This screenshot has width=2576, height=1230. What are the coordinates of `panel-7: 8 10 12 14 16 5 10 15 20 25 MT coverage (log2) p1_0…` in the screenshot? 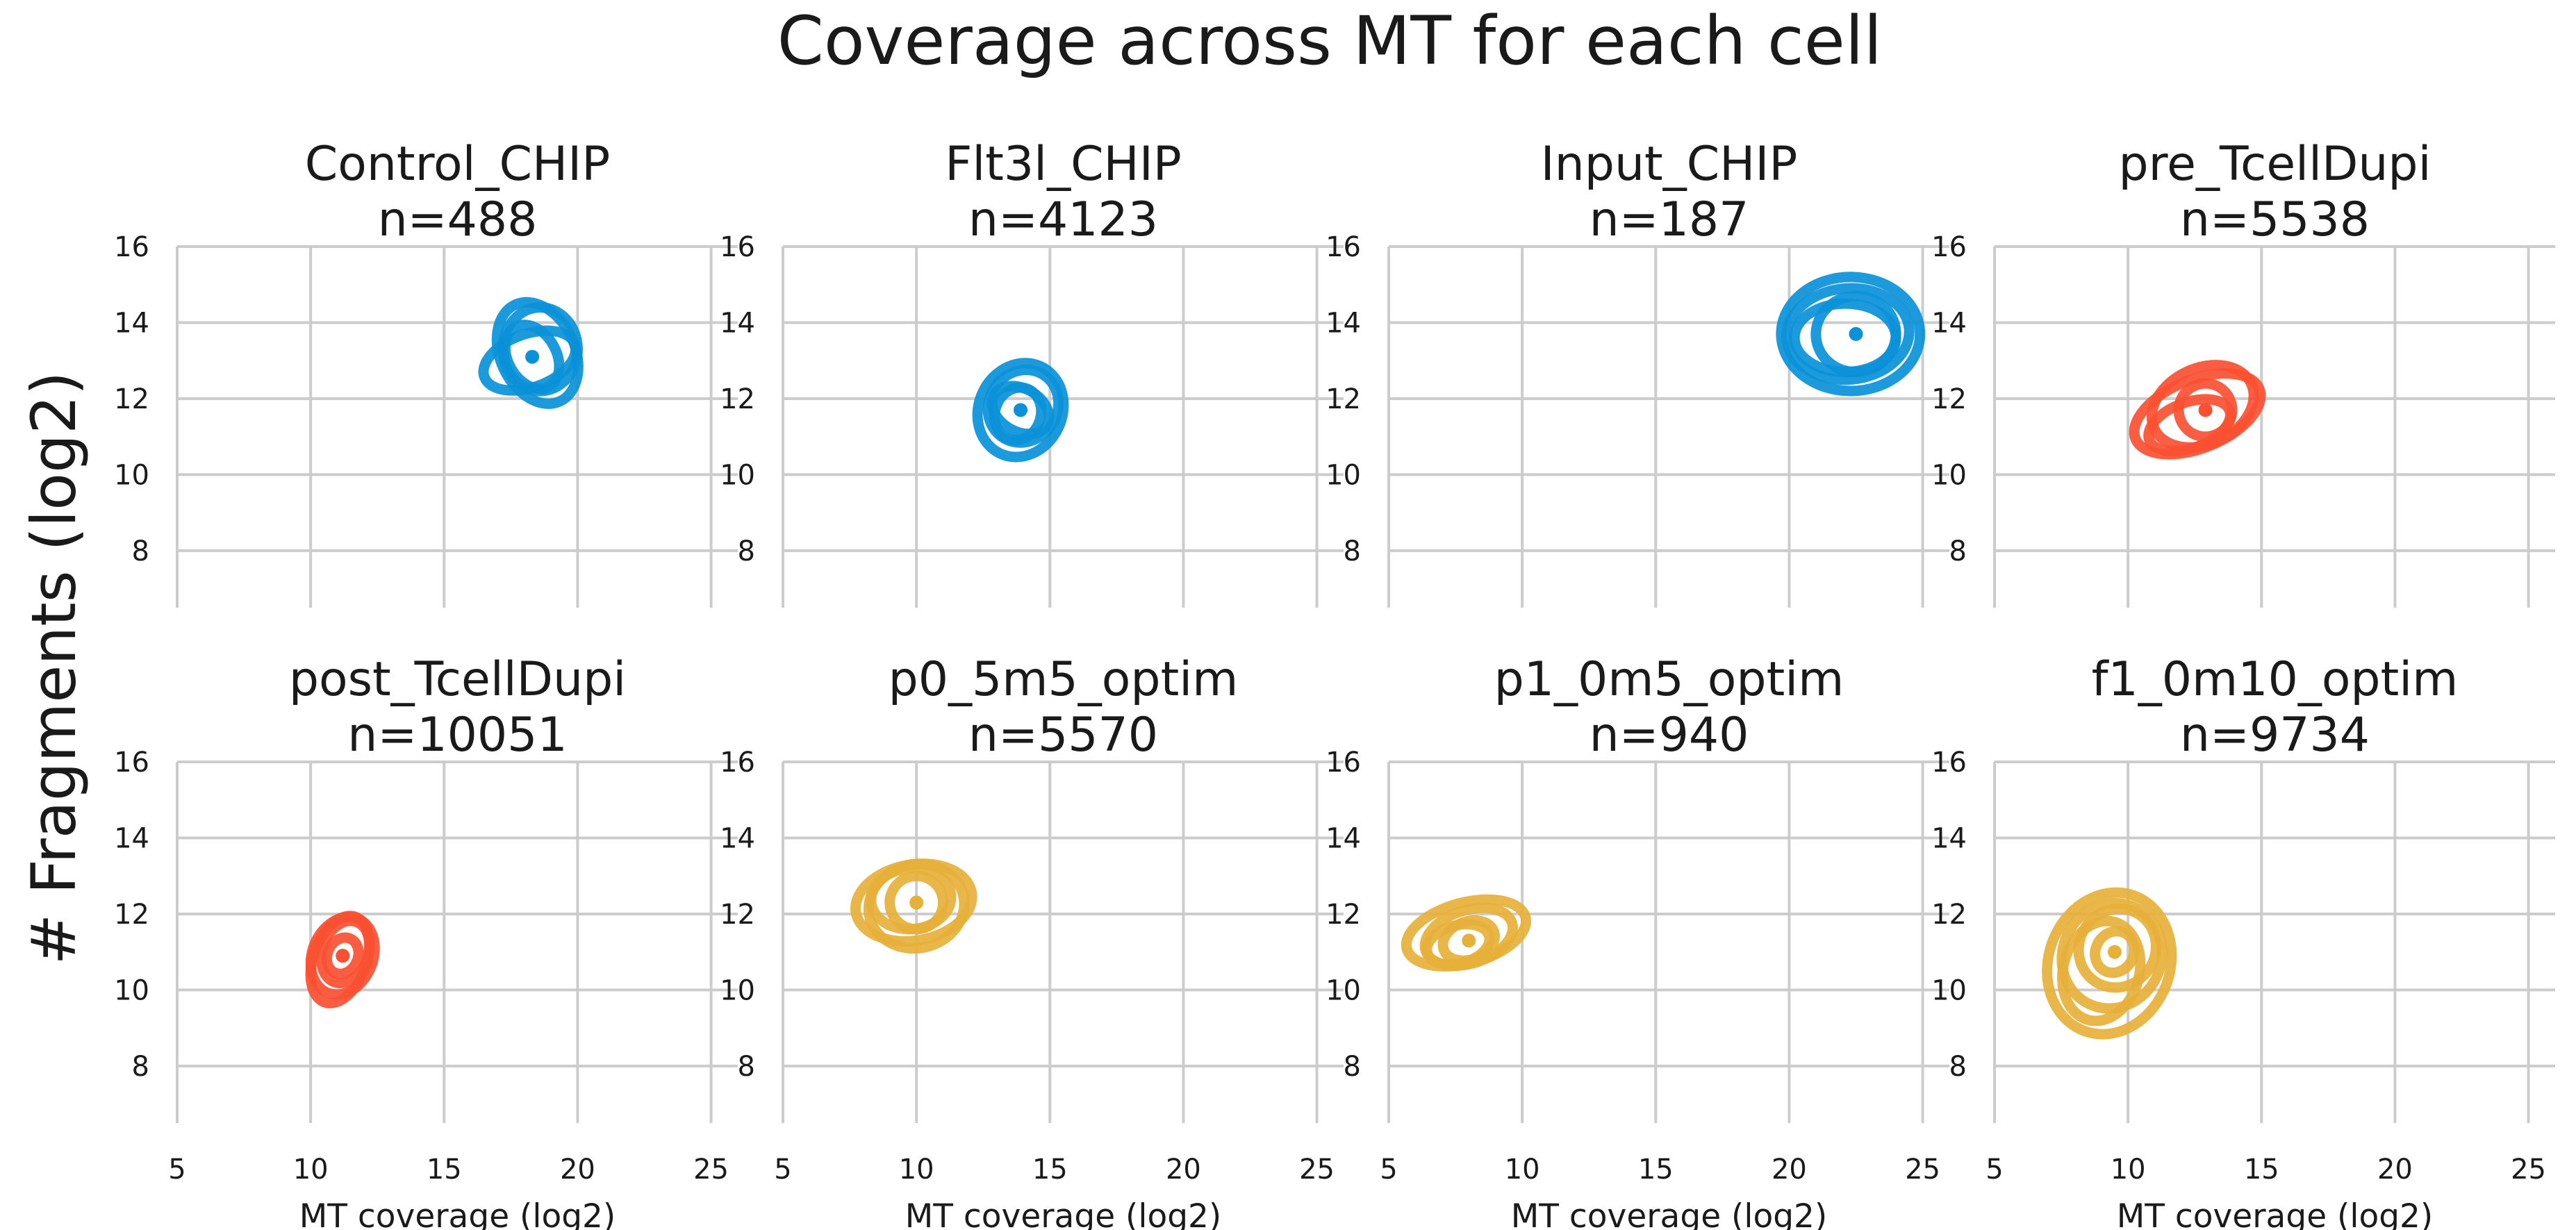 It's located at (1638, 941).